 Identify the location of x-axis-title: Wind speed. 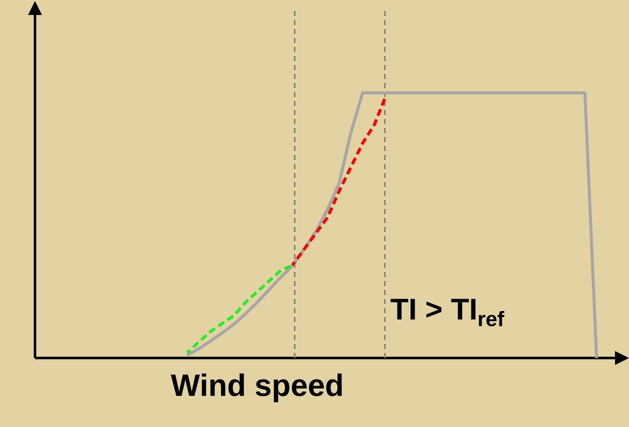
(256, 388).